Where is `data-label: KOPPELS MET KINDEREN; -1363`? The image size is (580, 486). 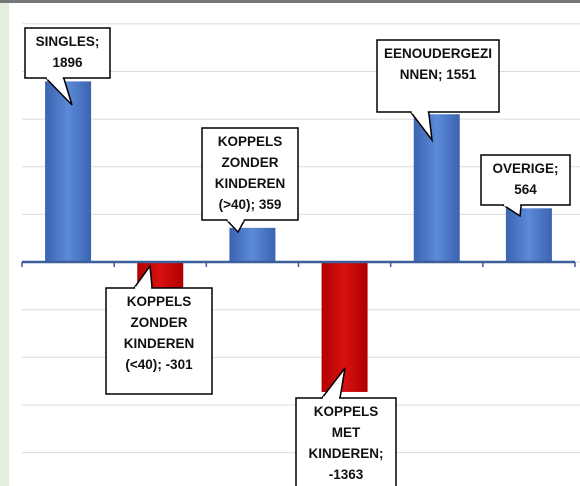 data-label: KOPPELS MET KINDEREN; -1363 is located at coordinates (346, 443).